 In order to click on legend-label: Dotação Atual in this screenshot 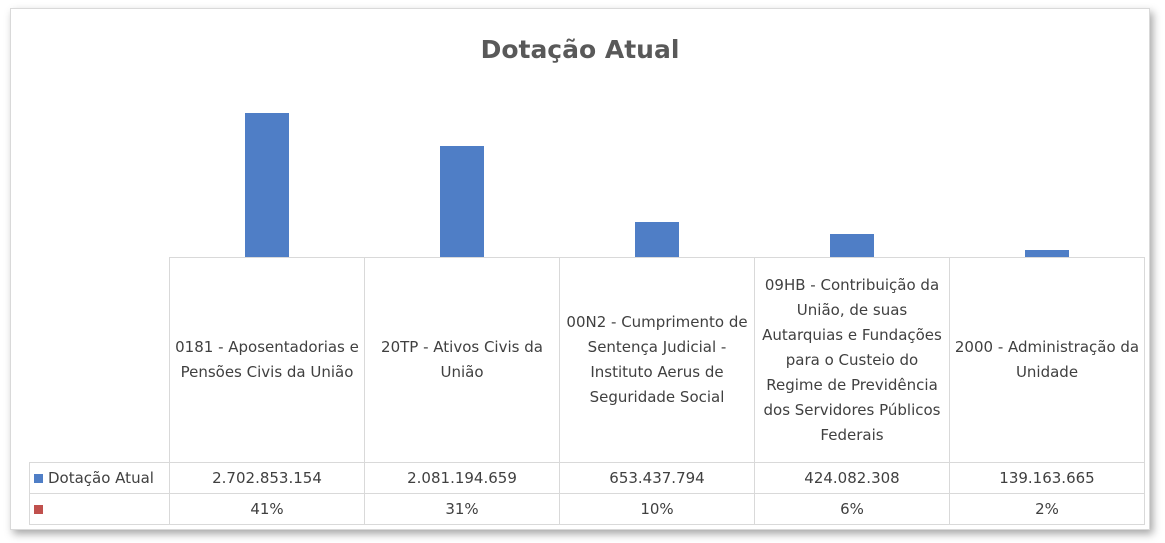, I will do `click(101, 477)`.